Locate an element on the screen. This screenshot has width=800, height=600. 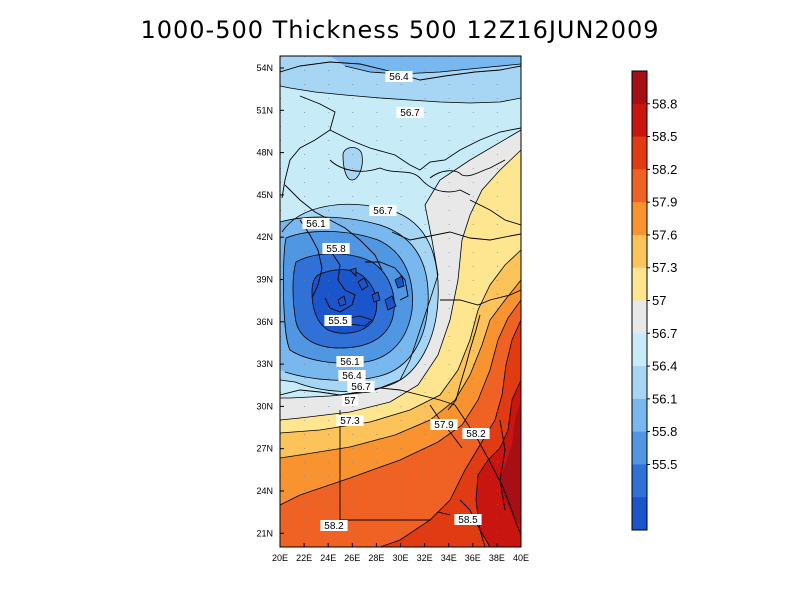
colorbar-label: 55.5 is located at coordinates (664, 464).